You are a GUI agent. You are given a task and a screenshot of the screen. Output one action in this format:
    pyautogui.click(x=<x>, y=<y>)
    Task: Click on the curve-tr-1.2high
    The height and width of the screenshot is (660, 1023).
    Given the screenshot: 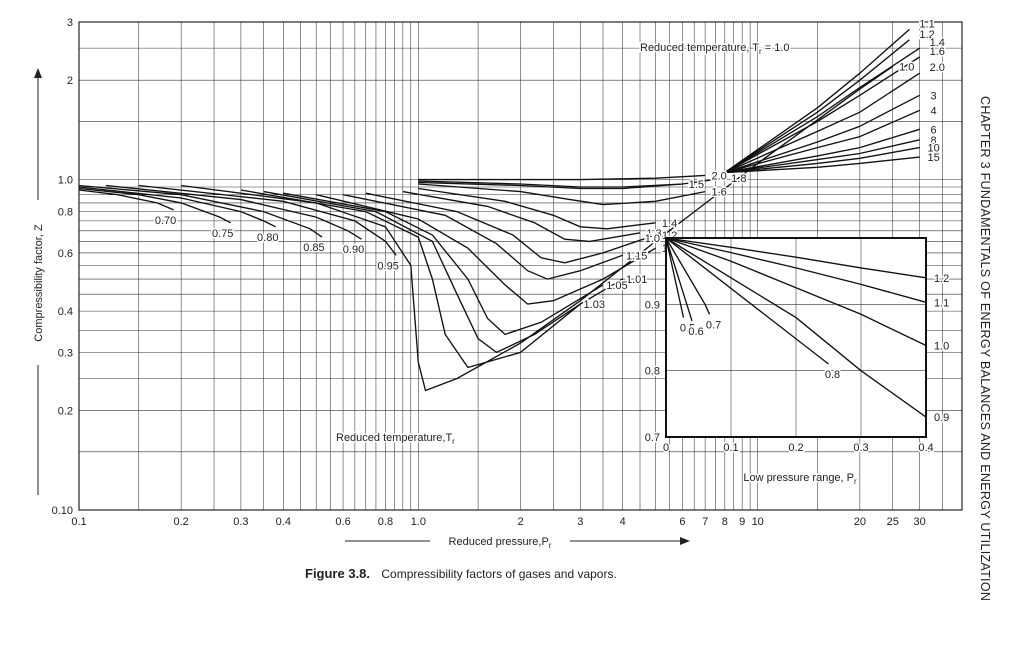 What is the action you would take?
    pyautogui.click(x=817, y=106)
    